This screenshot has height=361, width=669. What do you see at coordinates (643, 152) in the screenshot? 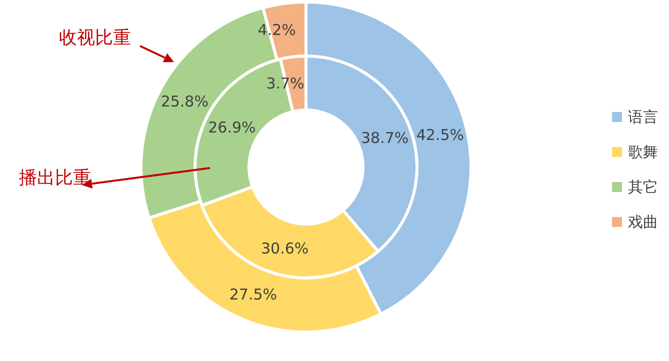
I see `legend-label: 歌舞` at bounding box center [643, 152].